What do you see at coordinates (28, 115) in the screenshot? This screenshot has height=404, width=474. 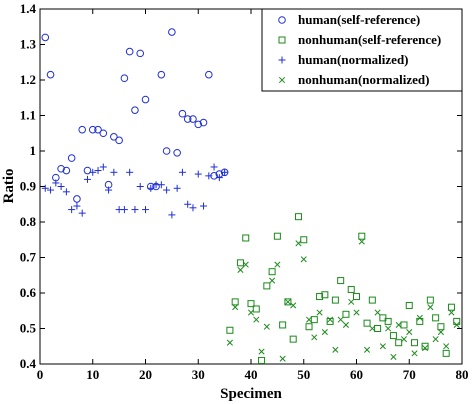 I see `y-tick-label: 1.1` at bounding box center [28, 115].